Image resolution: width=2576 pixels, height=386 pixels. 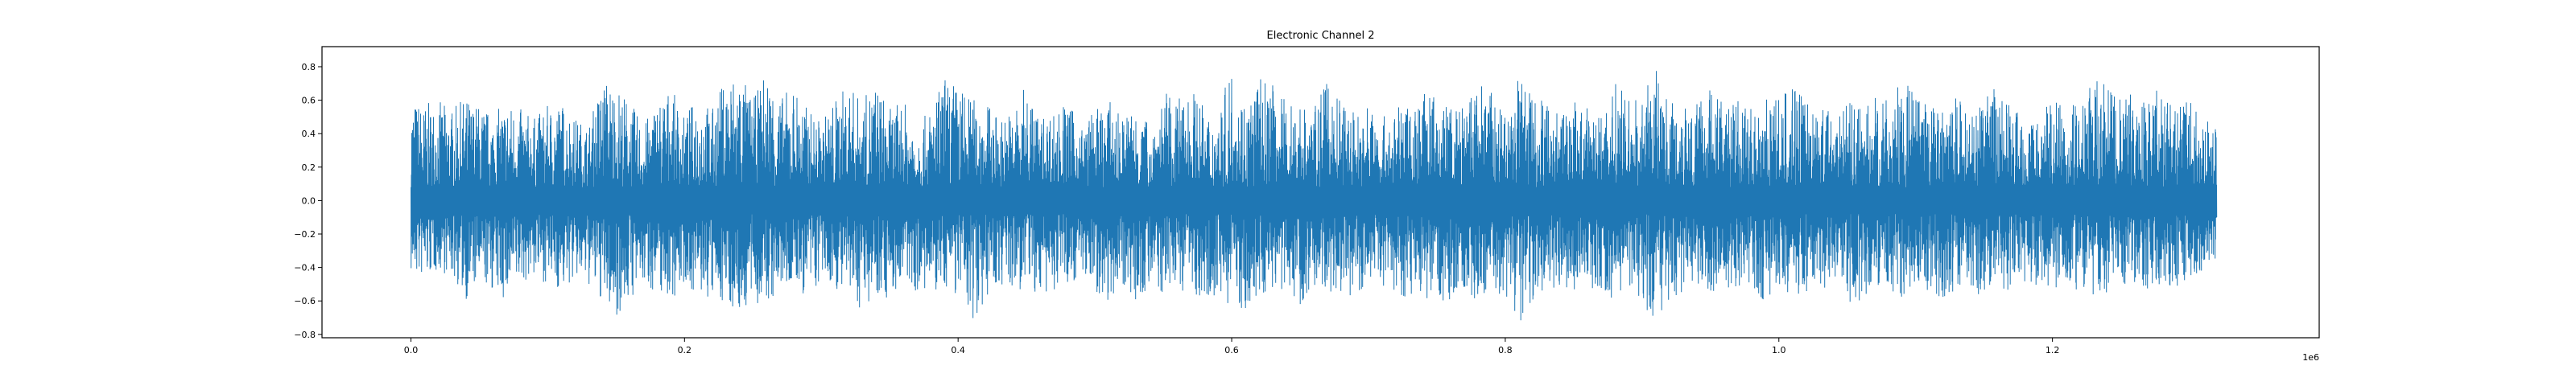 I want to click on y-tick-label: 0.6, so click(x=309, y=101).